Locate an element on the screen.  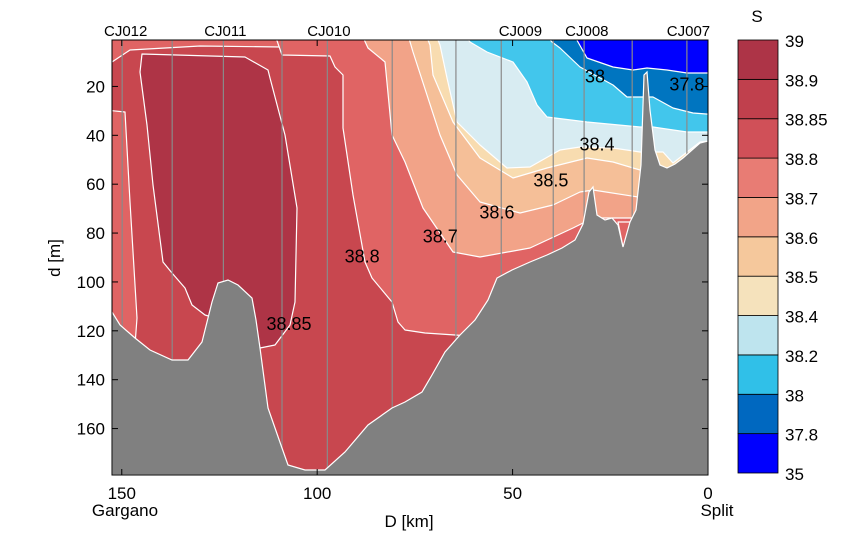
station-label: CJ010 is located at coordinates (328, 31).